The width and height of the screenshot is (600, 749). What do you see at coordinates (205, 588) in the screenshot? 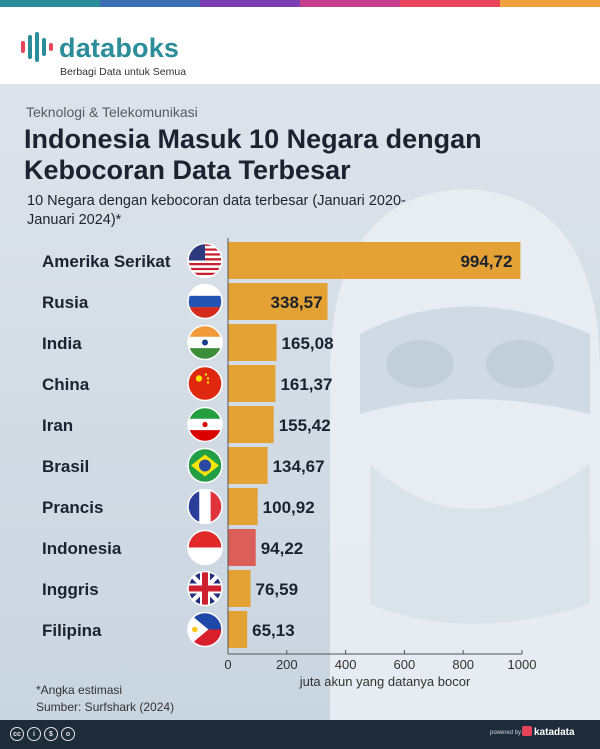
I see `uk-flag-icon` at bounding box center [205, 588].